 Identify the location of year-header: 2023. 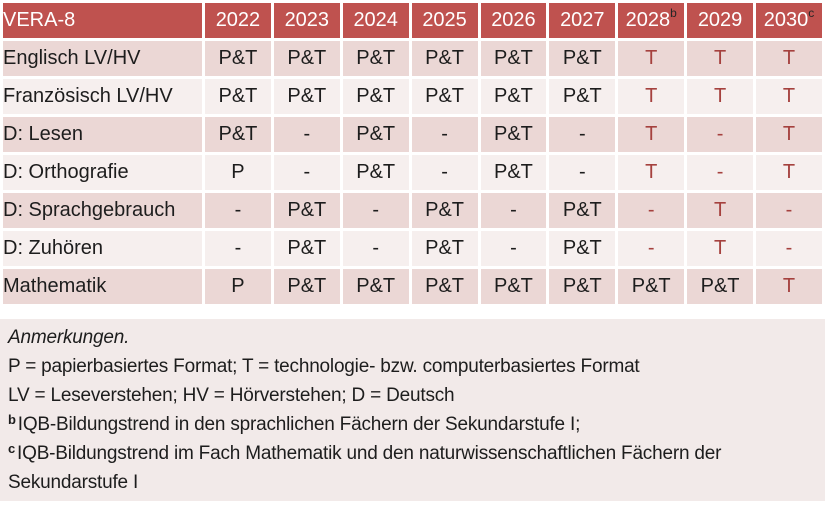
(306, 20).